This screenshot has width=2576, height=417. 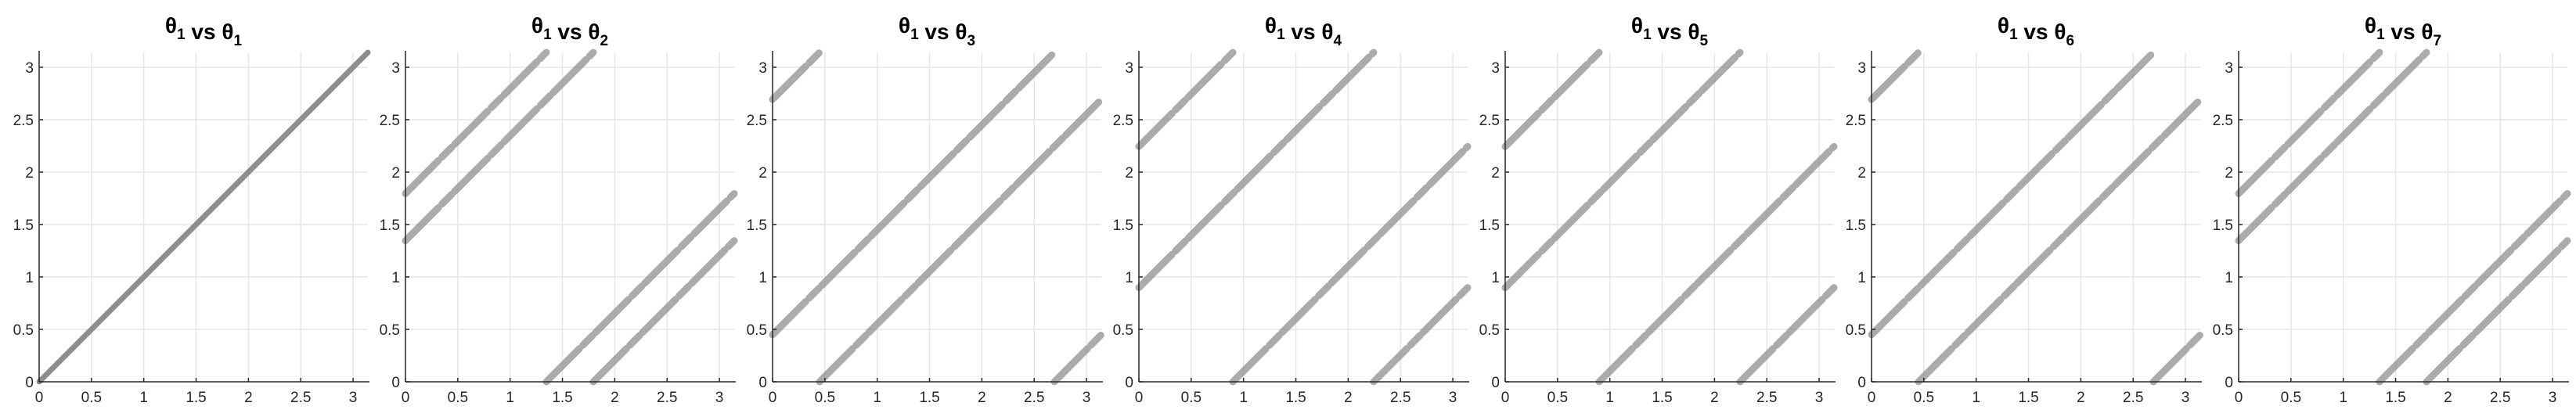 What do you see at coordinates (971, 41) in the screenshot?
I see `title-subscript: 3` at bounding box center [971, 41].